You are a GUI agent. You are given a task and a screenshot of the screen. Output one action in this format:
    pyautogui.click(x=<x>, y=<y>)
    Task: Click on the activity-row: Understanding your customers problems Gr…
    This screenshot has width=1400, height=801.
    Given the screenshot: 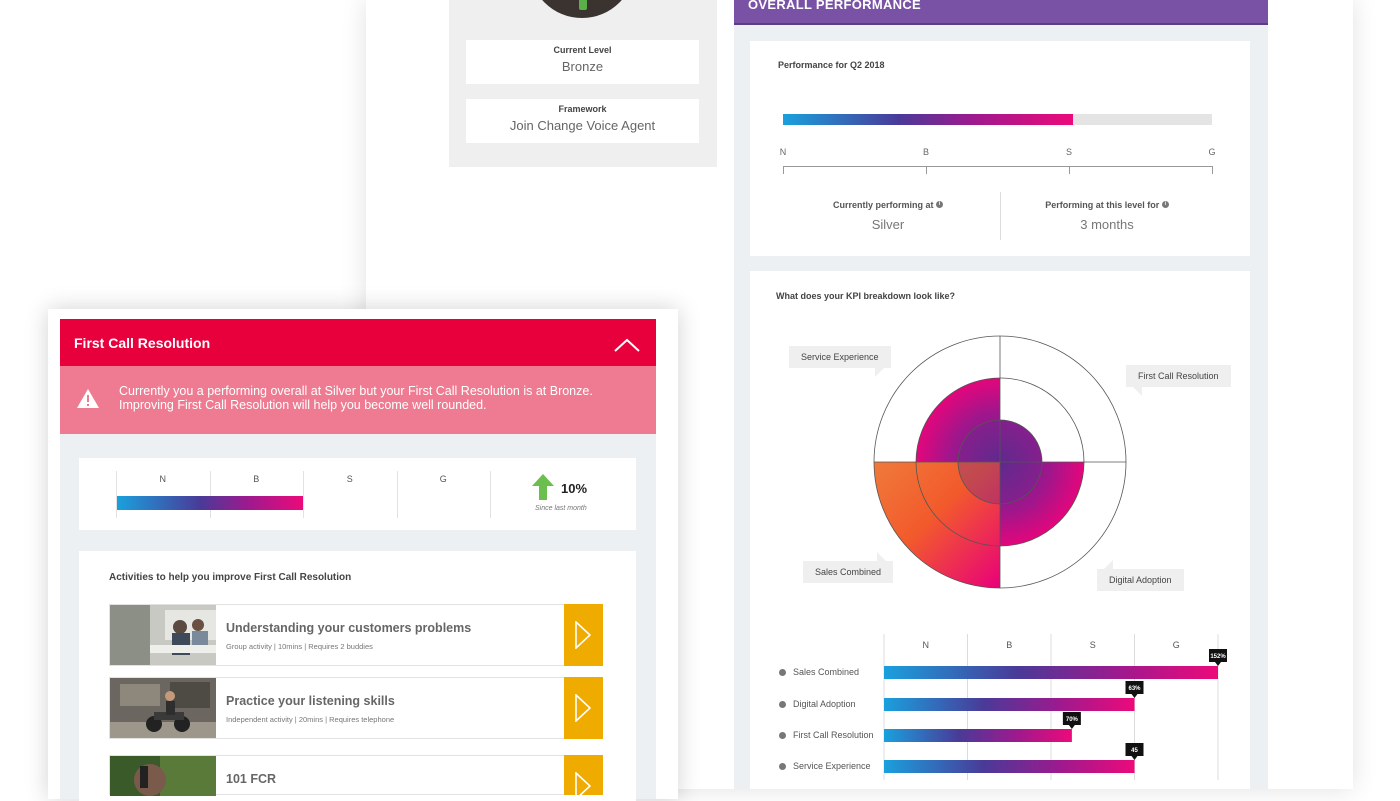 What is the action you would take?
    pyautogui.click(x=356, y=635)
    